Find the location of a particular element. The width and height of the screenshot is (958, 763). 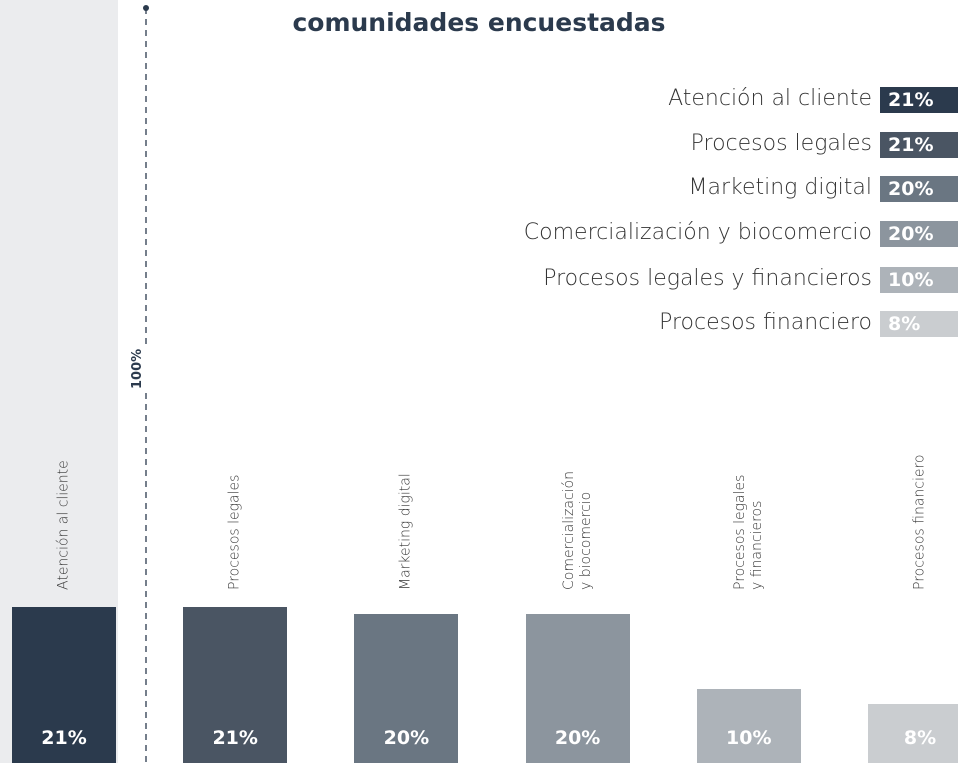

scale-label: 100% is located at coordinates (146, 369).